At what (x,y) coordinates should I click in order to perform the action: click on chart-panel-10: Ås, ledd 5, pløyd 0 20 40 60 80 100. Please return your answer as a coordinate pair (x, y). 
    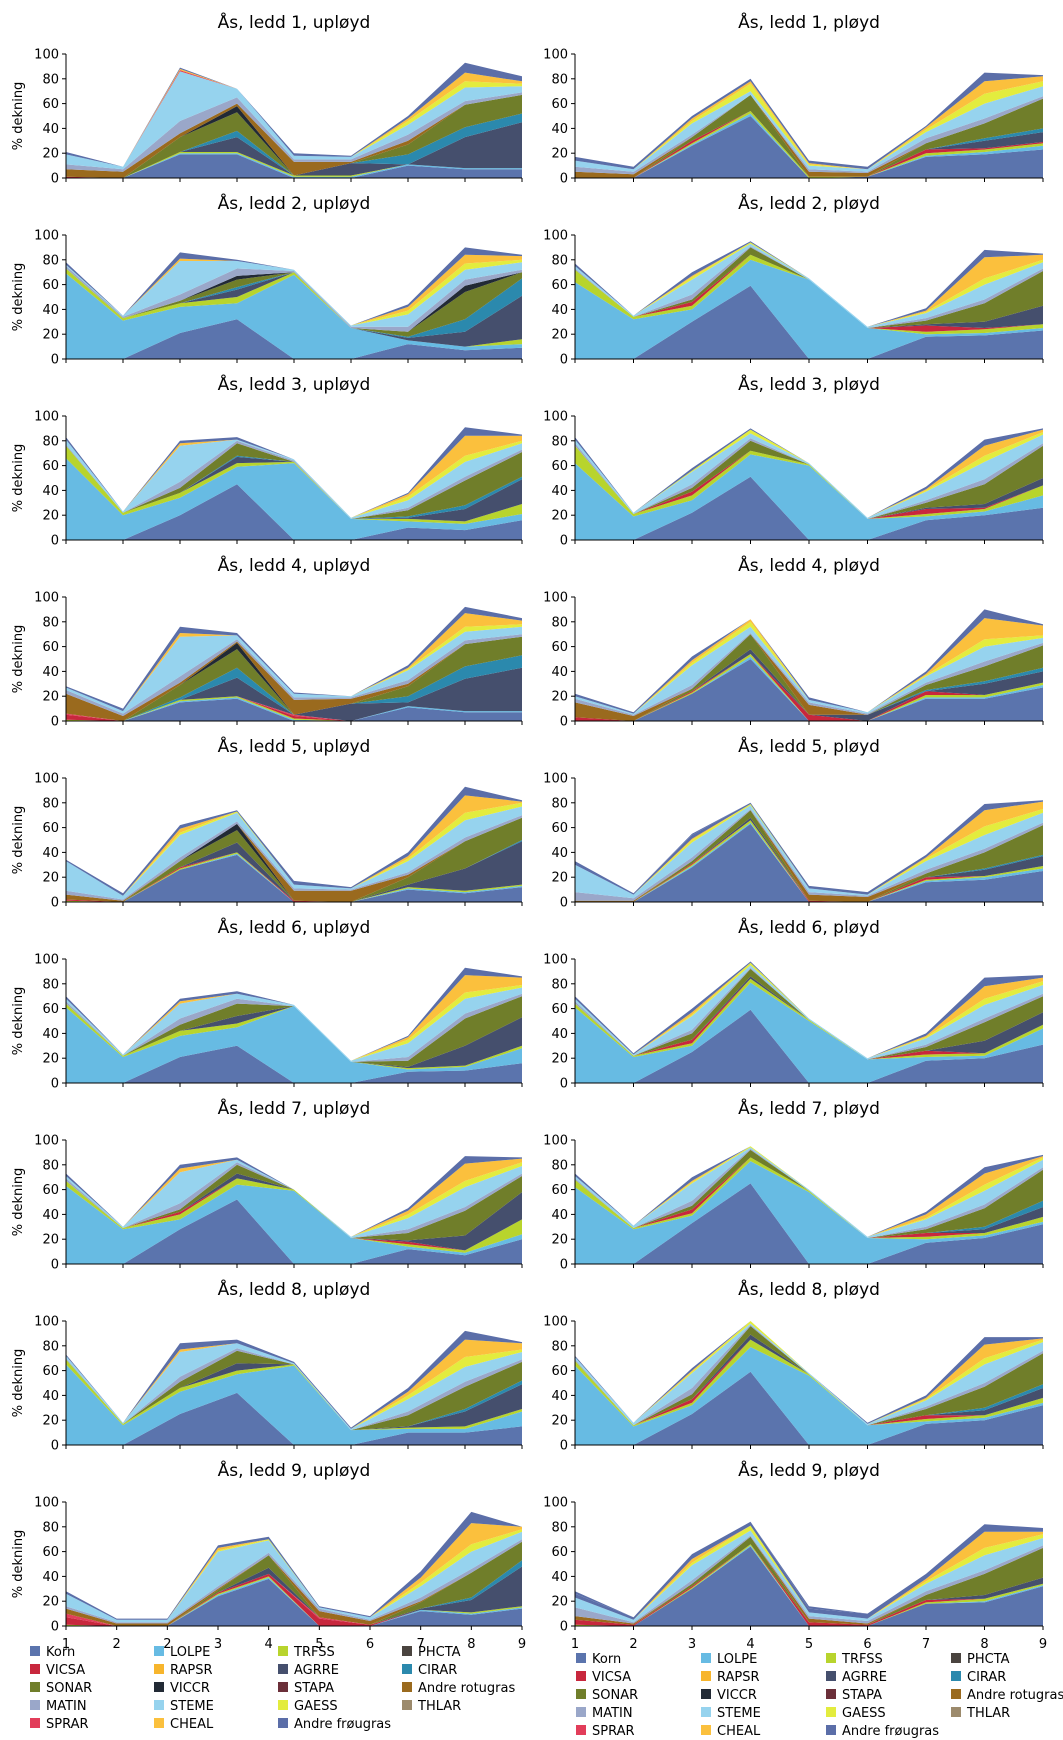
    Looking at the image, I should click on (793, 823).